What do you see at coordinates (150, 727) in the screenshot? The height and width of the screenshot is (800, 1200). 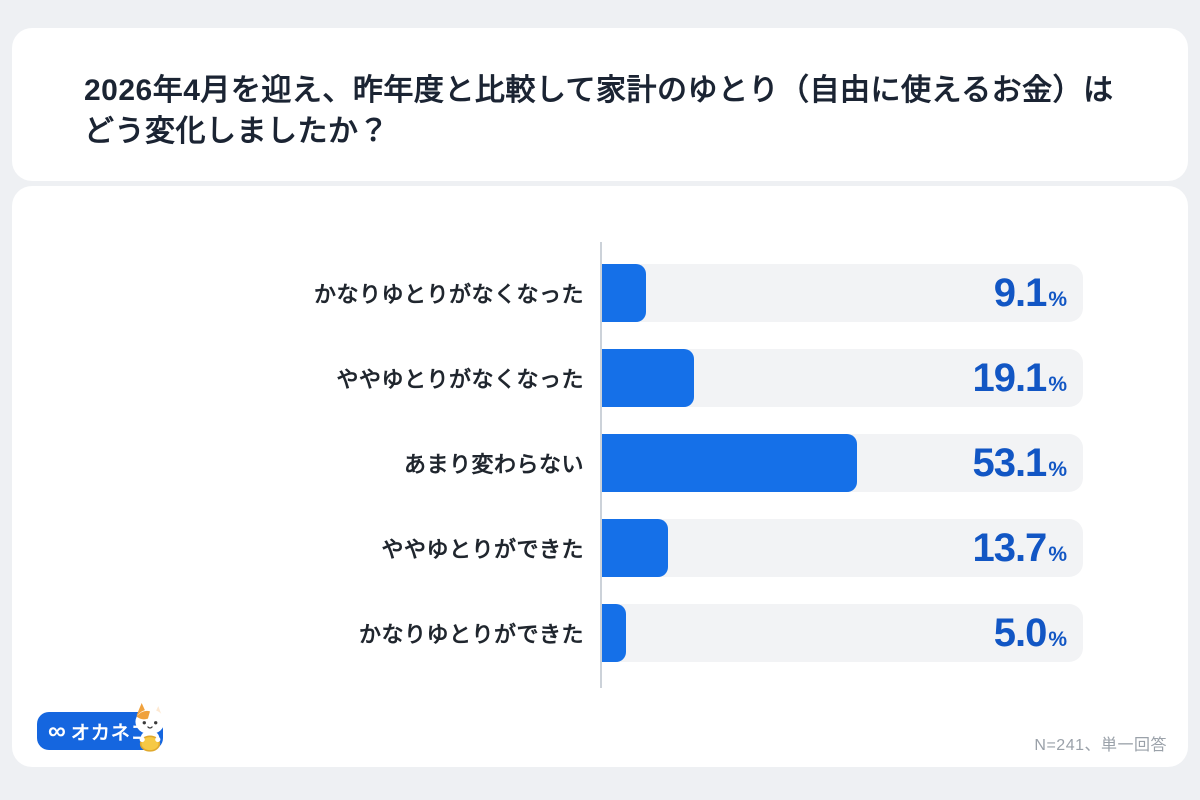 I see `cat-mascot-icon` at bounding box center [150, 727].